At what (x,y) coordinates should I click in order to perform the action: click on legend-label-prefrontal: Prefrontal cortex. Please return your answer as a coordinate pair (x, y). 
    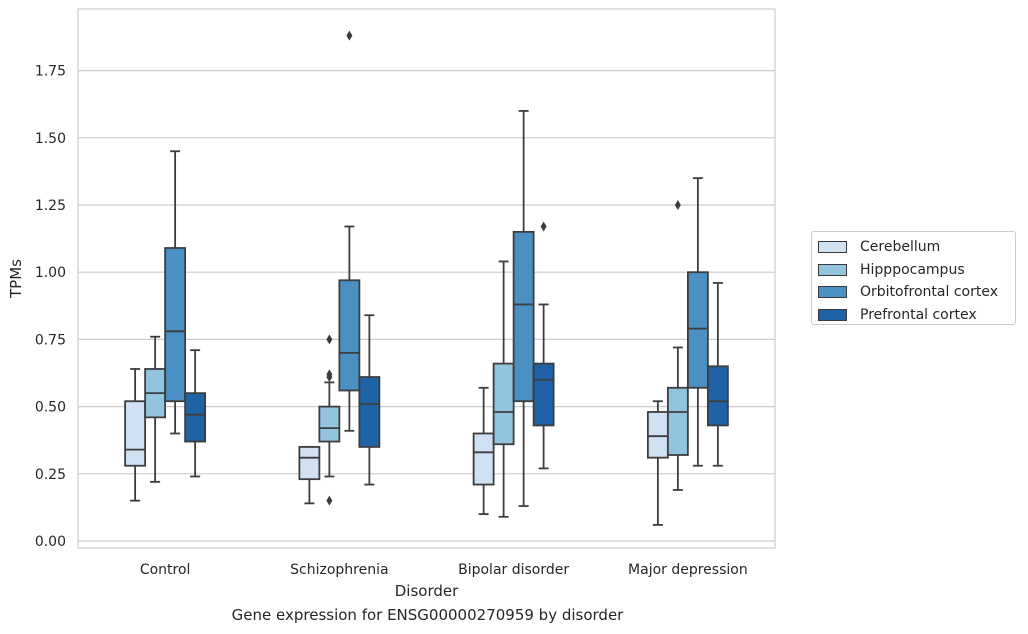
    Looking at the image, I should click on (918, 314).